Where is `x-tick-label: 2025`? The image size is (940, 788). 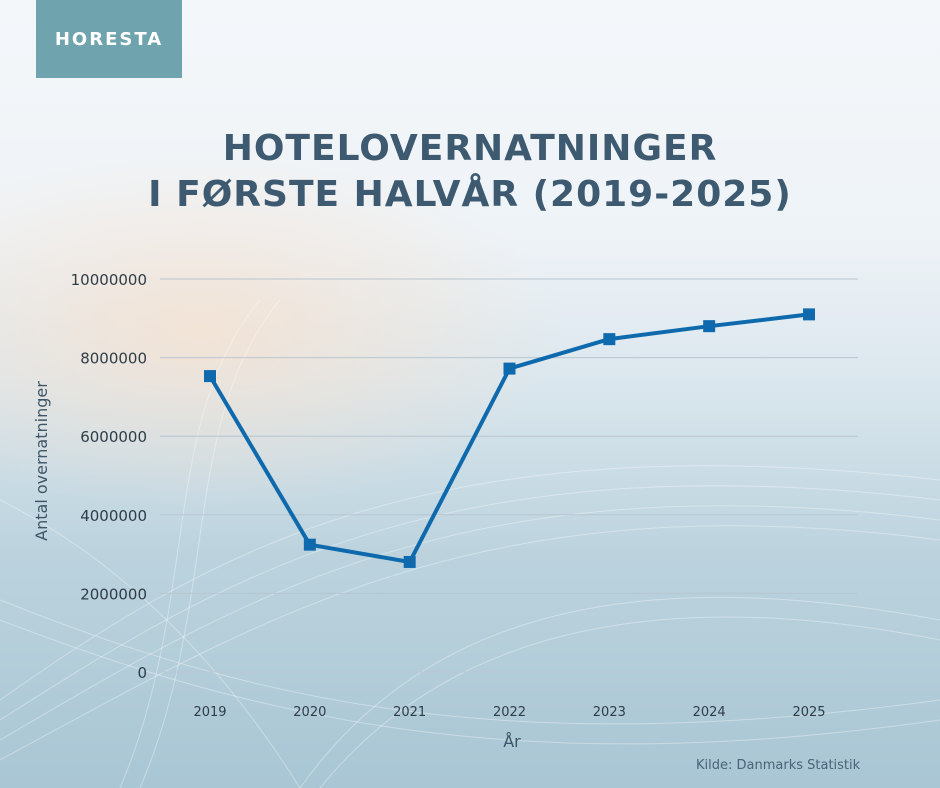
x-tick-label: 2025 is located at coordinates (808, 712).